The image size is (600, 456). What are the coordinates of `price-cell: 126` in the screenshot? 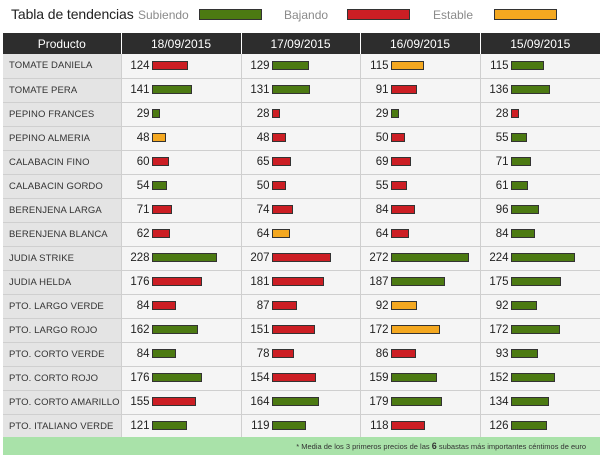 It's located at (539, 426).